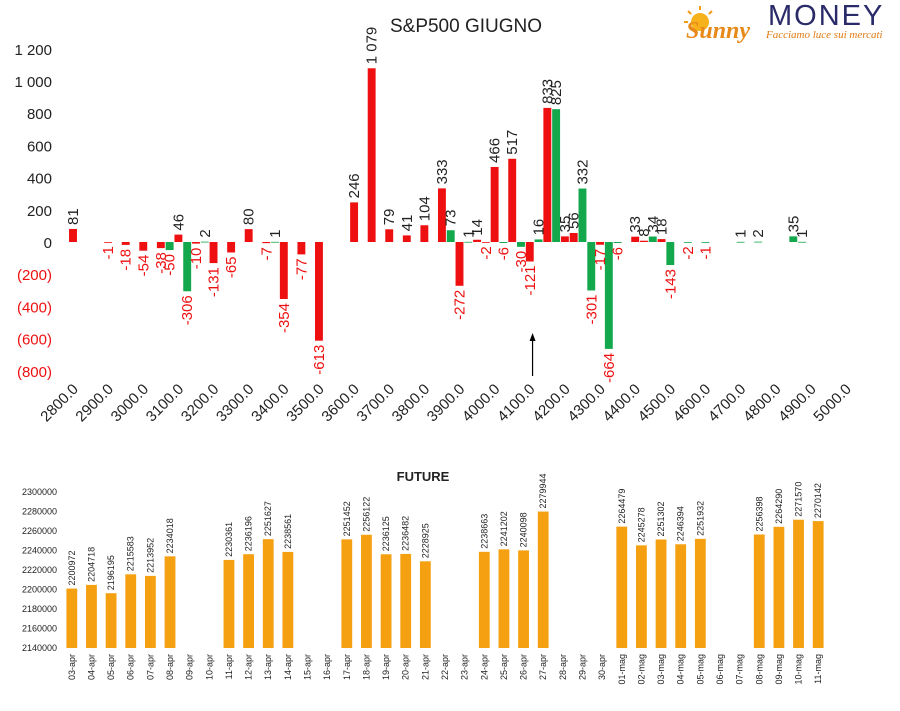 This screenshot has width=900, height=711. What do you see at coordinates (425, 667) in the screenshot?
I see `future-x-tick-label: 21-apr` at bounding box center [425, 667].